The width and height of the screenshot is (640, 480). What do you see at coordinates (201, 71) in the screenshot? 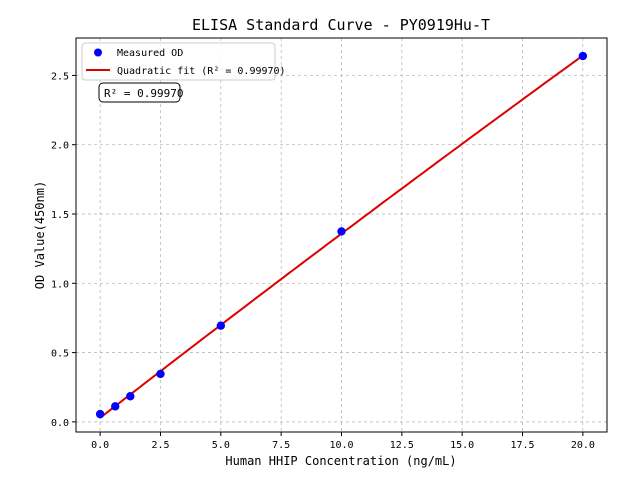
I see `legend-label-fit: Quadratic fit (R² = 0.99970)` at bounding box center [201, 71].